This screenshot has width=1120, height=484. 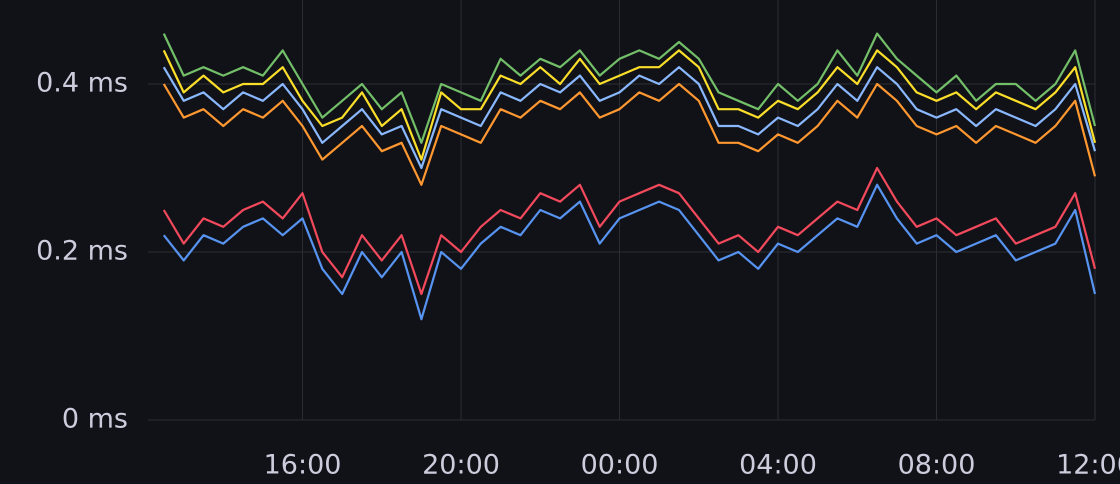 I want to click on x-tick-label: 16:00, so click(x=303, y=465).